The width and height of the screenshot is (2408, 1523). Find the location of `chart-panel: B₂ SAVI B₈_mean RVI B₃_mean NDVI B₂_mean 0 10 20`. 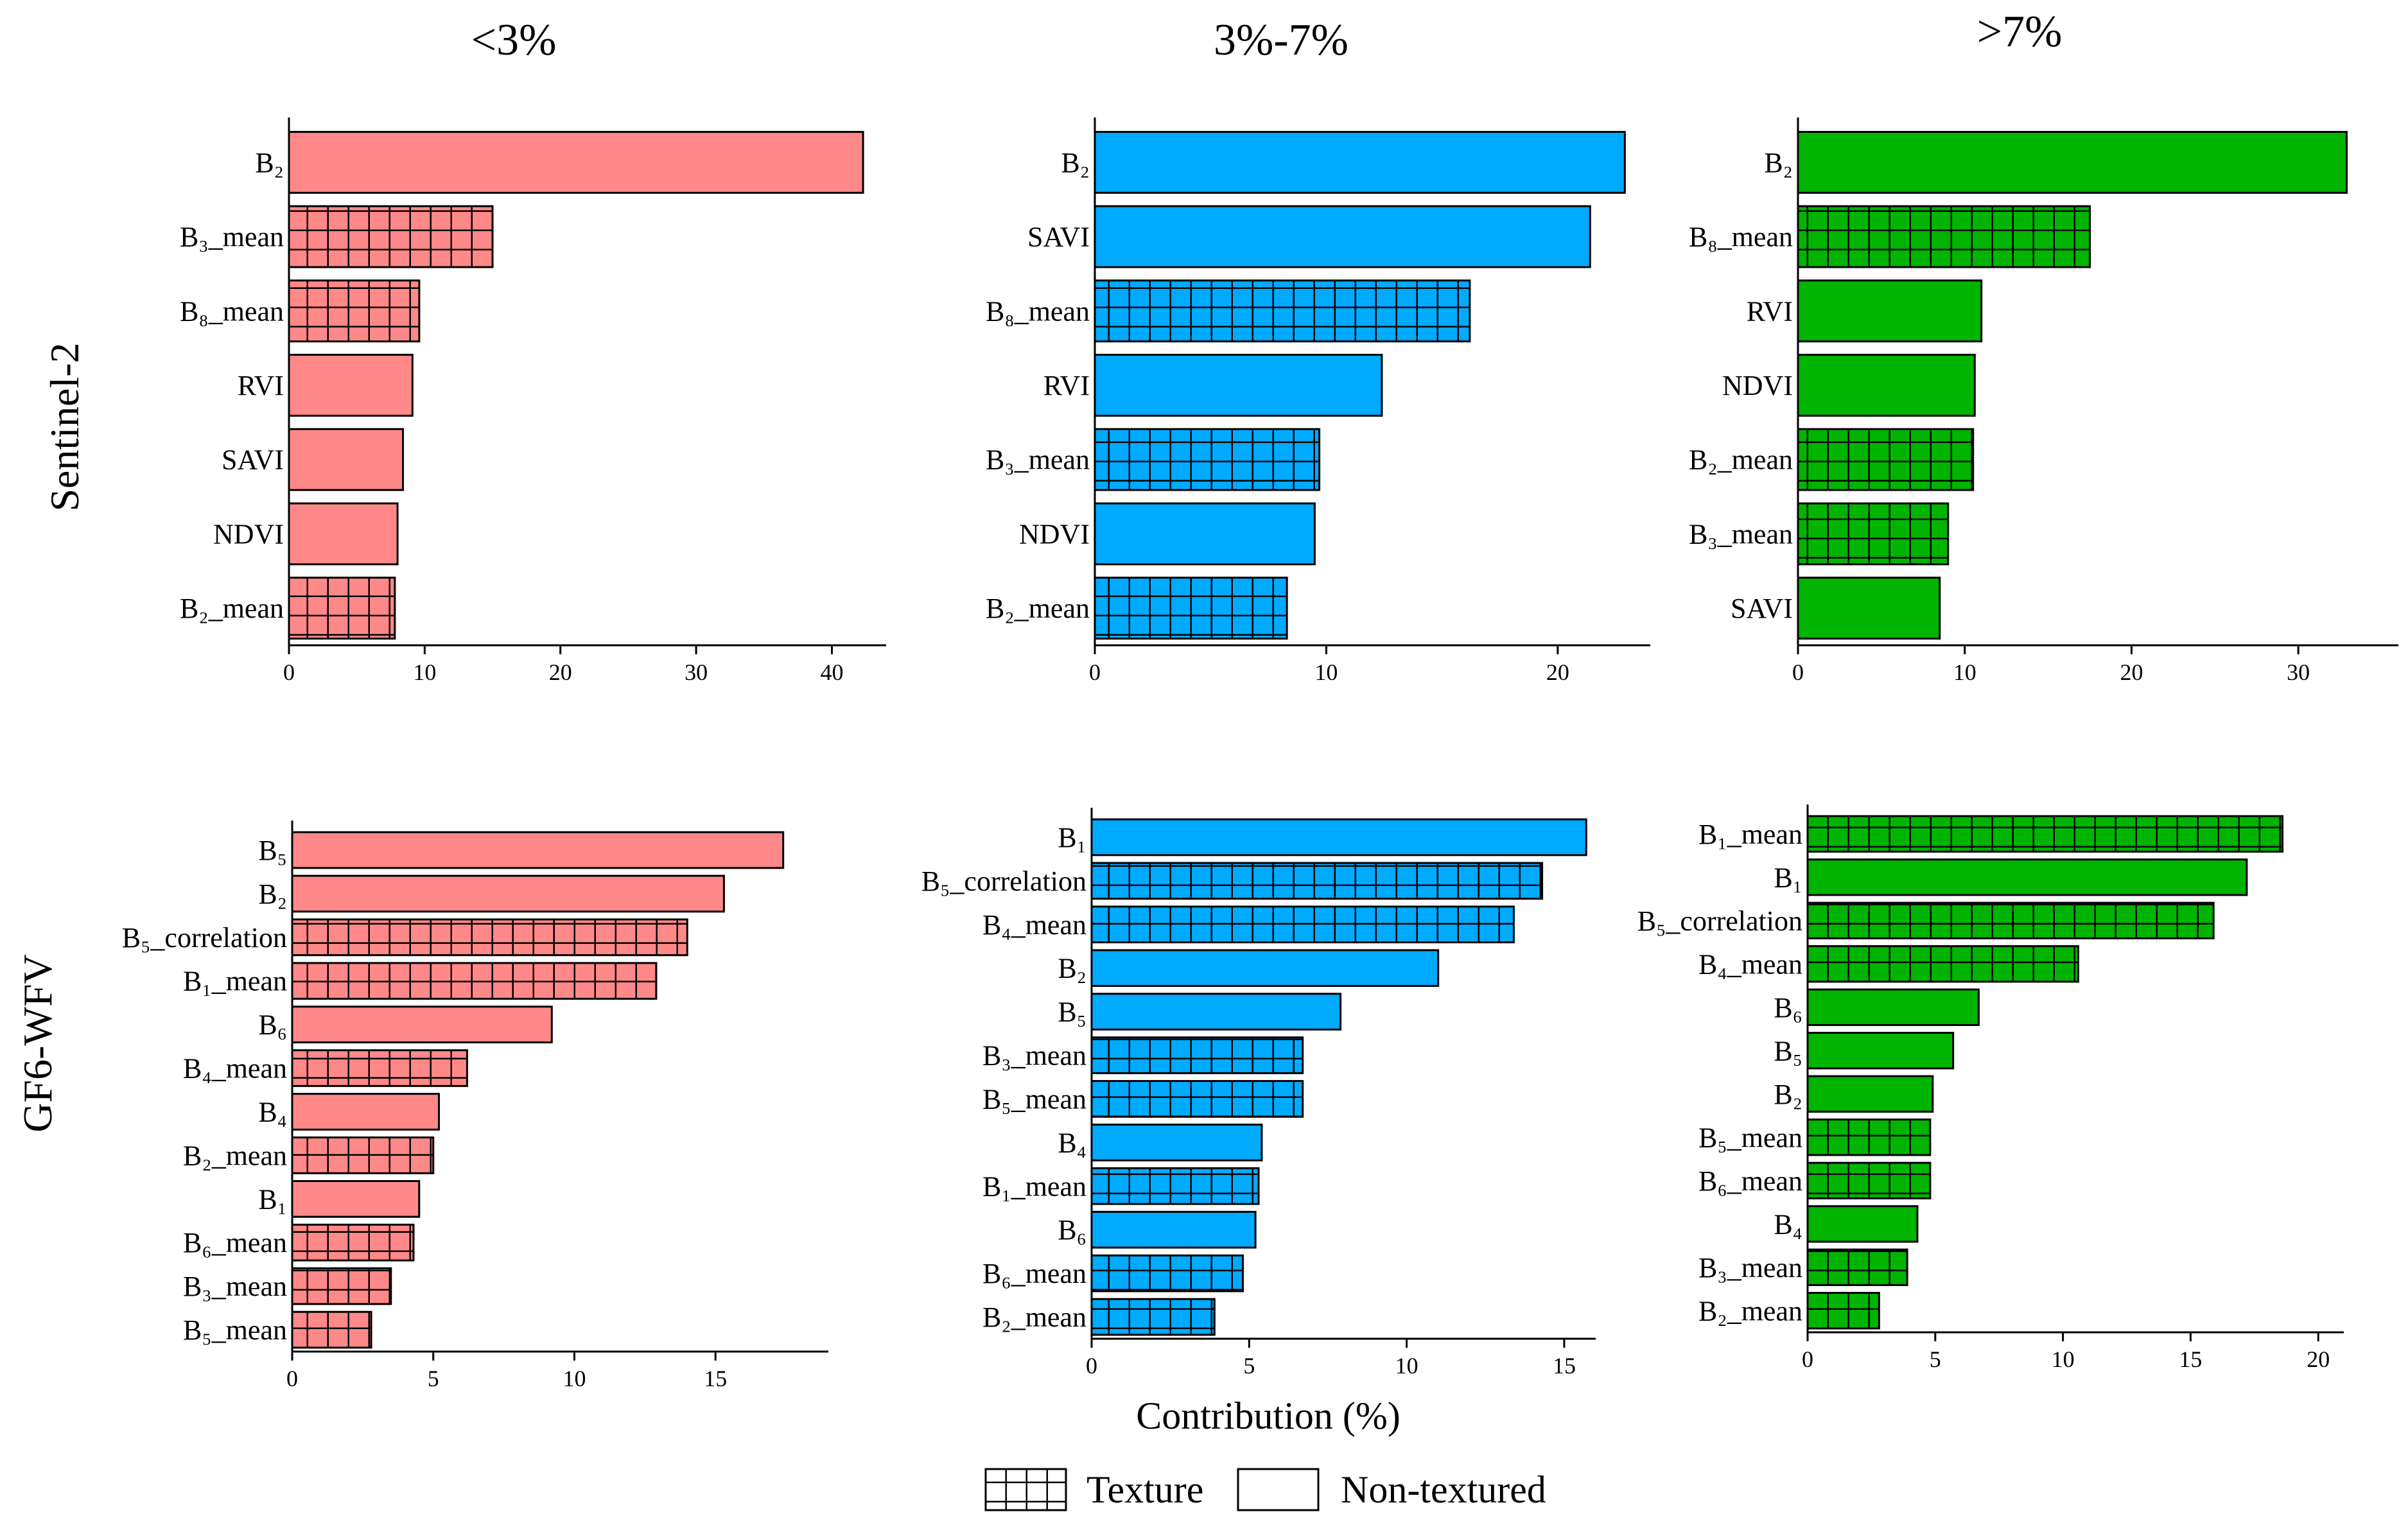

chart-panel: B₂ SAVI B₈_mean RVI B₃_mean NDVI B₂_mean 0 10 20 is located at coordinates (1318, 401).